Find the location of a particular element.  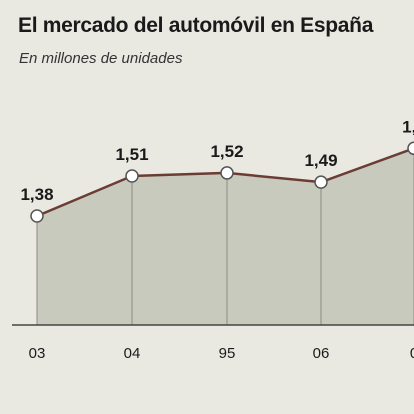

value-label-4: 1,6 is located at coordinates (408, 126).